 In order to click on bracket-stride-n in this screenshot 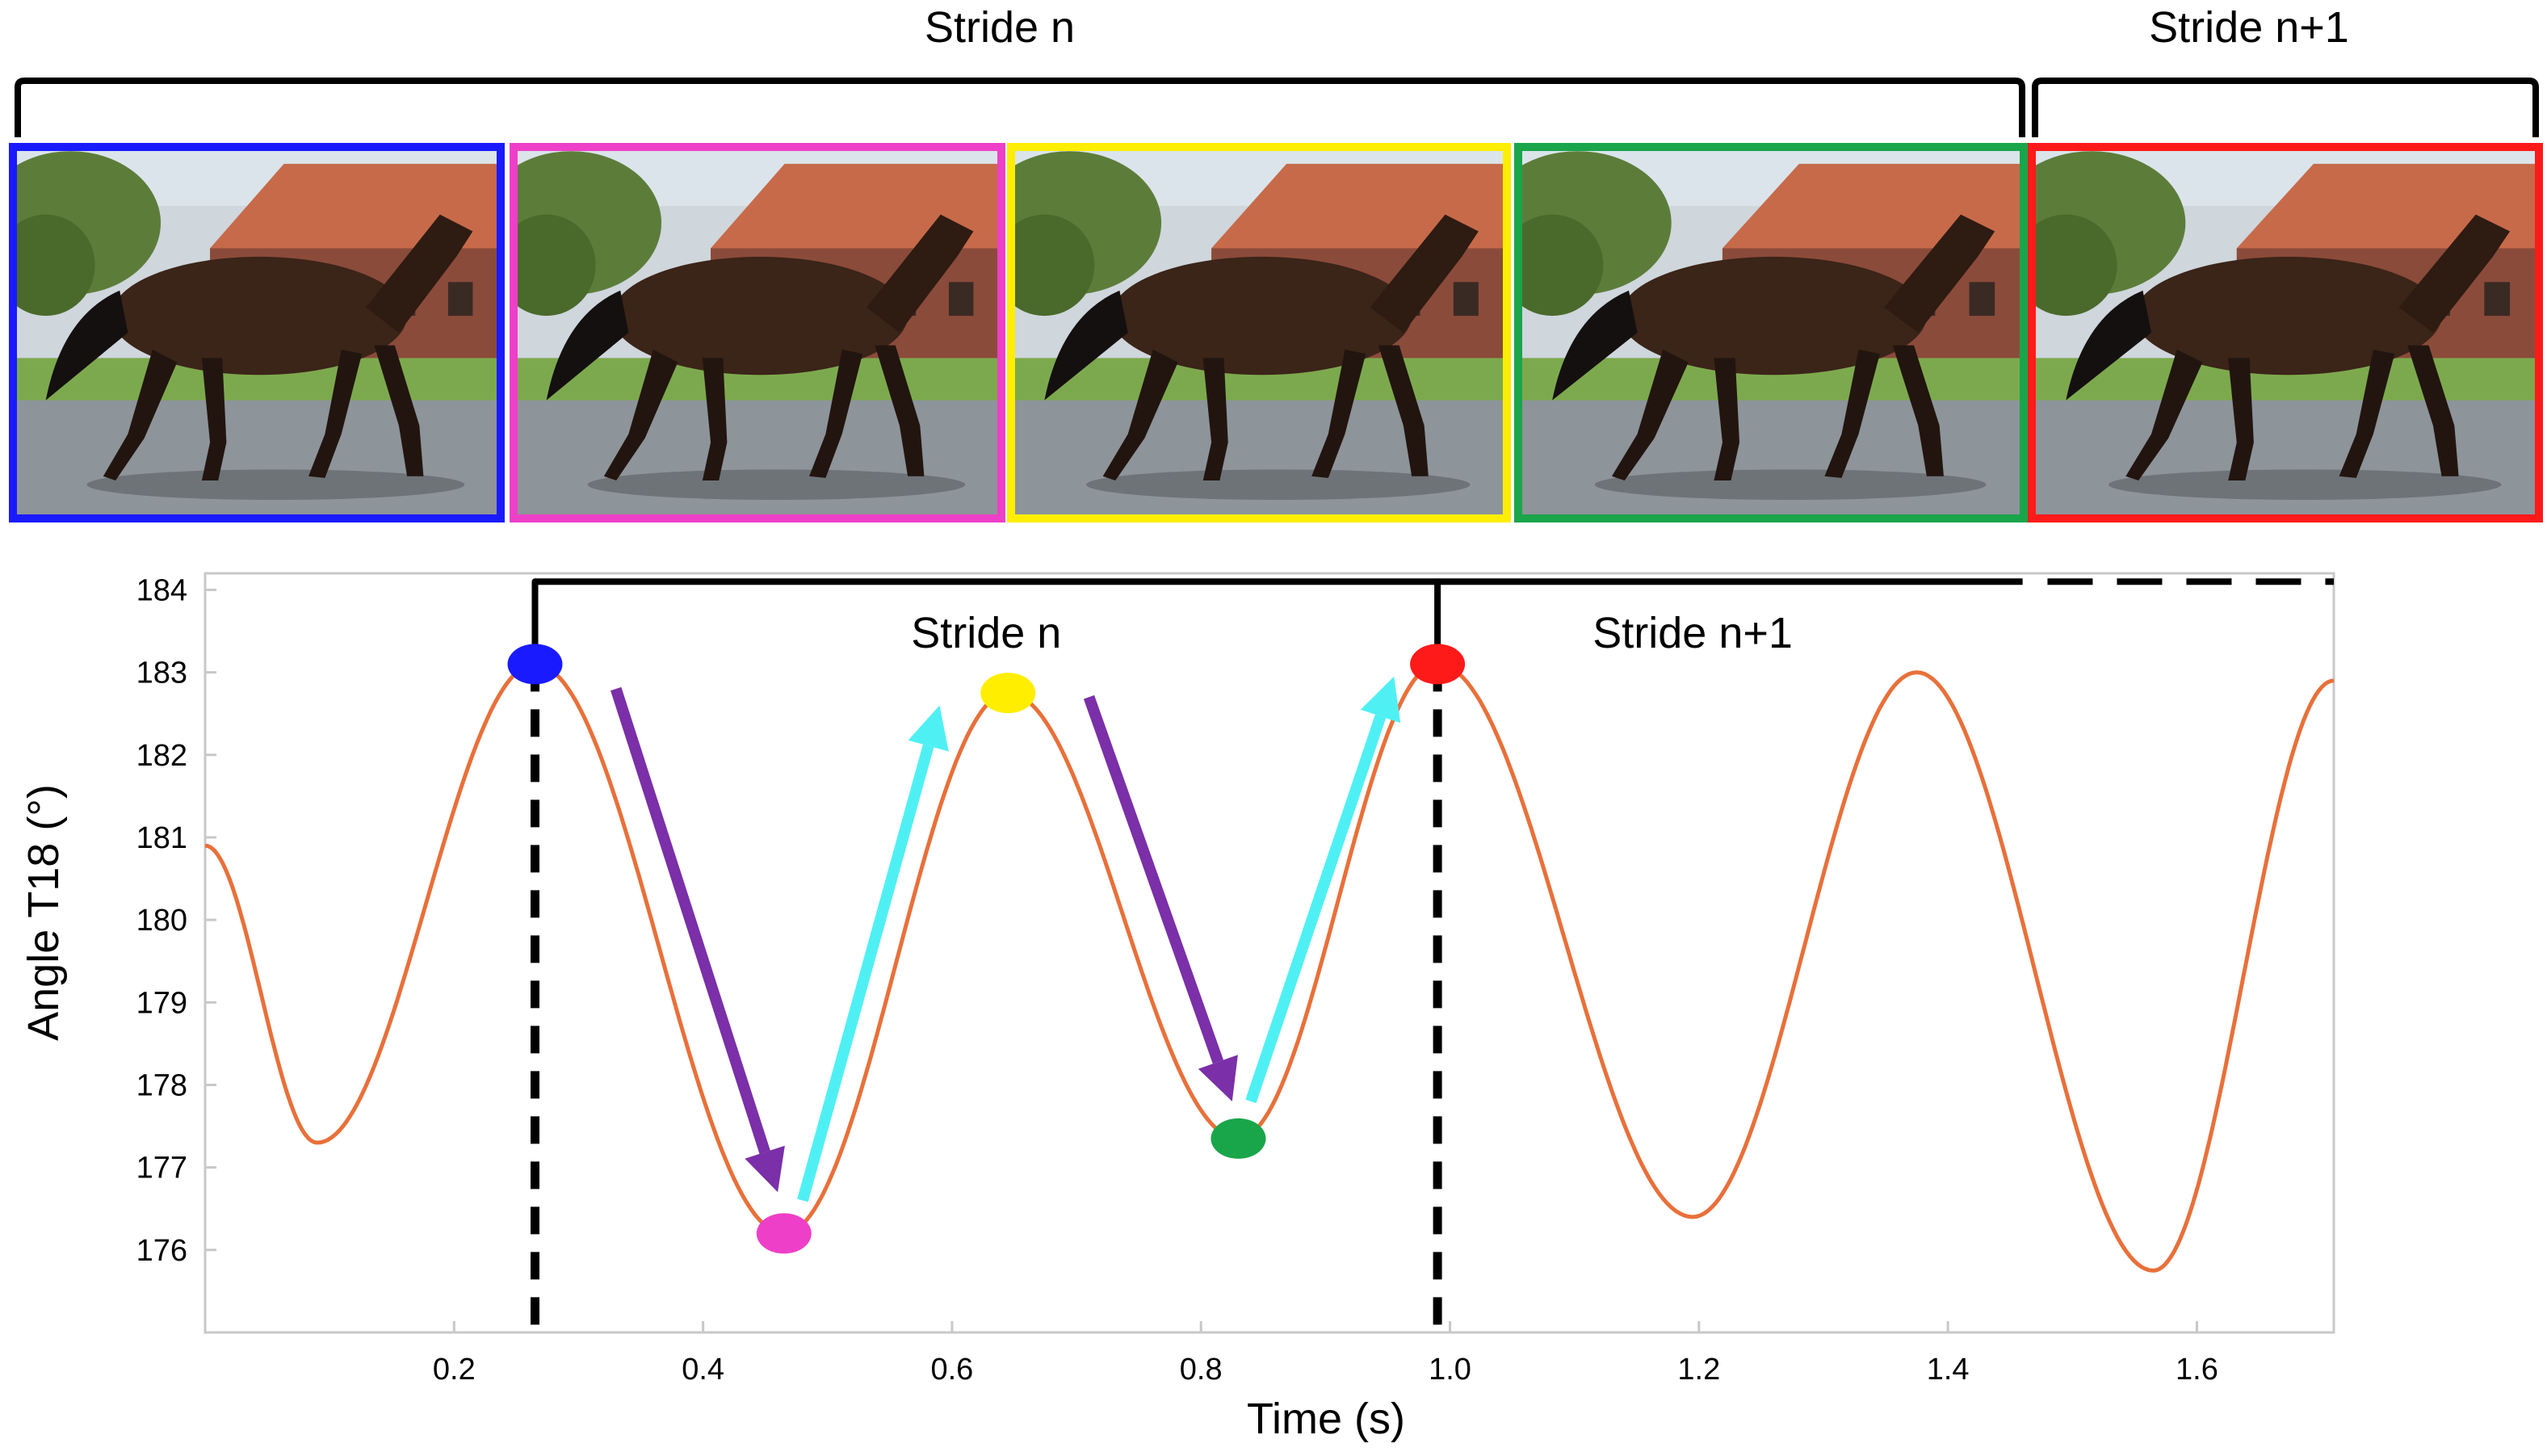, I will do `click(986, 615)`.